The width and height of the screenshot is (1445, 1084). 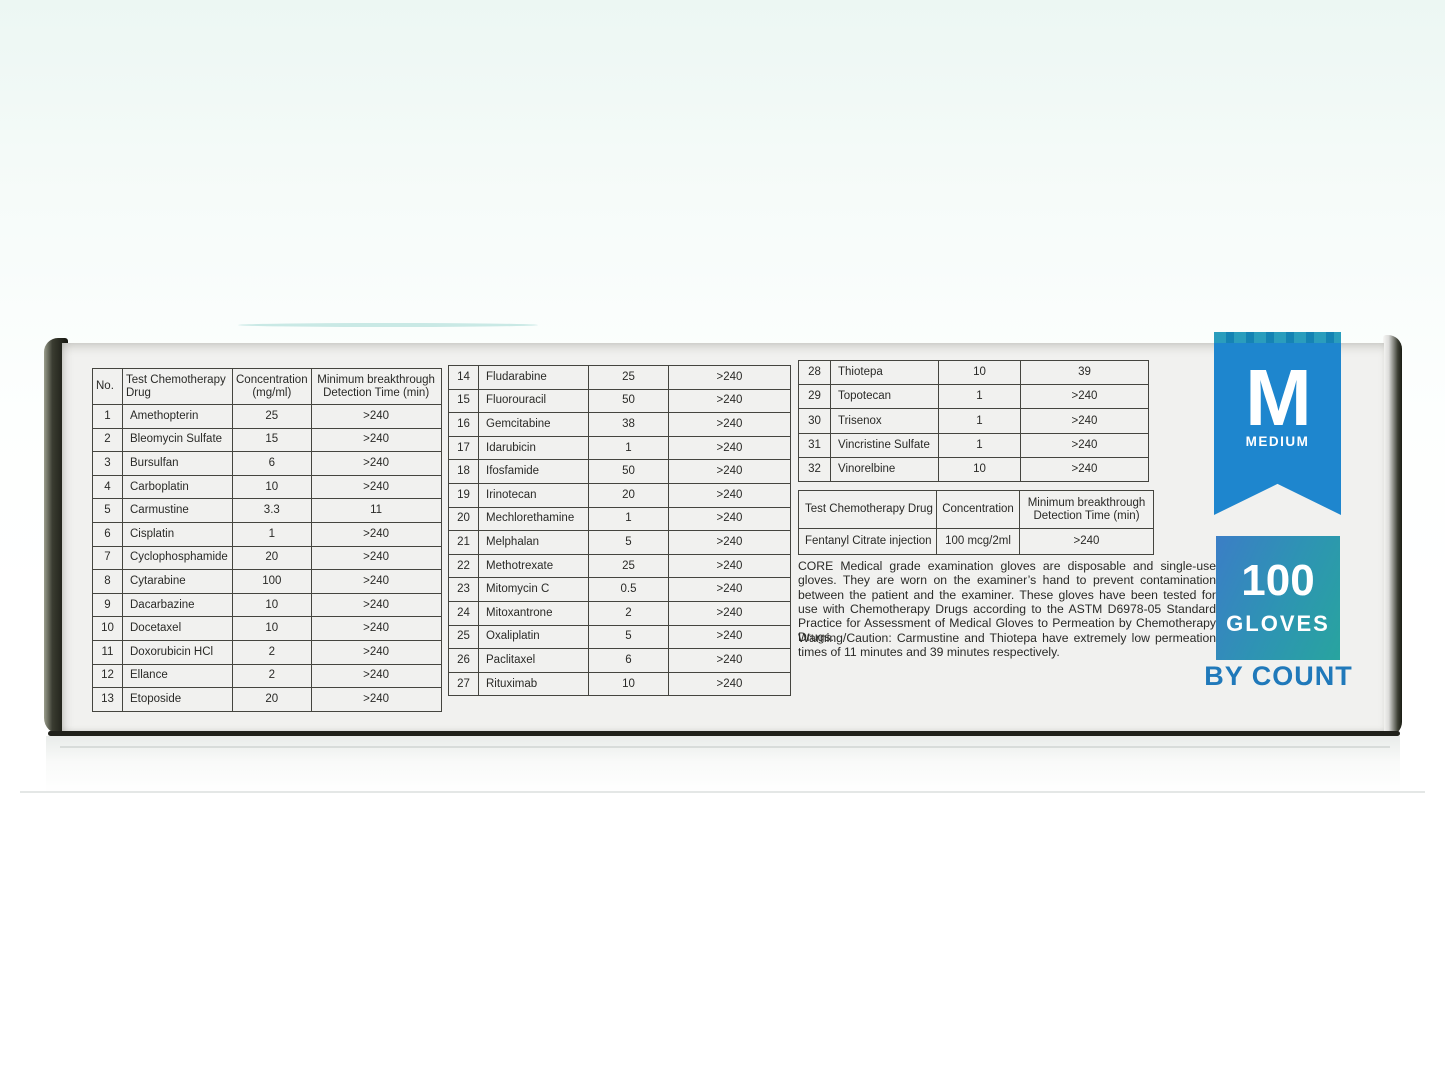 I want to click on table-row: 23 Mitomycin C 0.5 >240, so click(x=619, y=589).